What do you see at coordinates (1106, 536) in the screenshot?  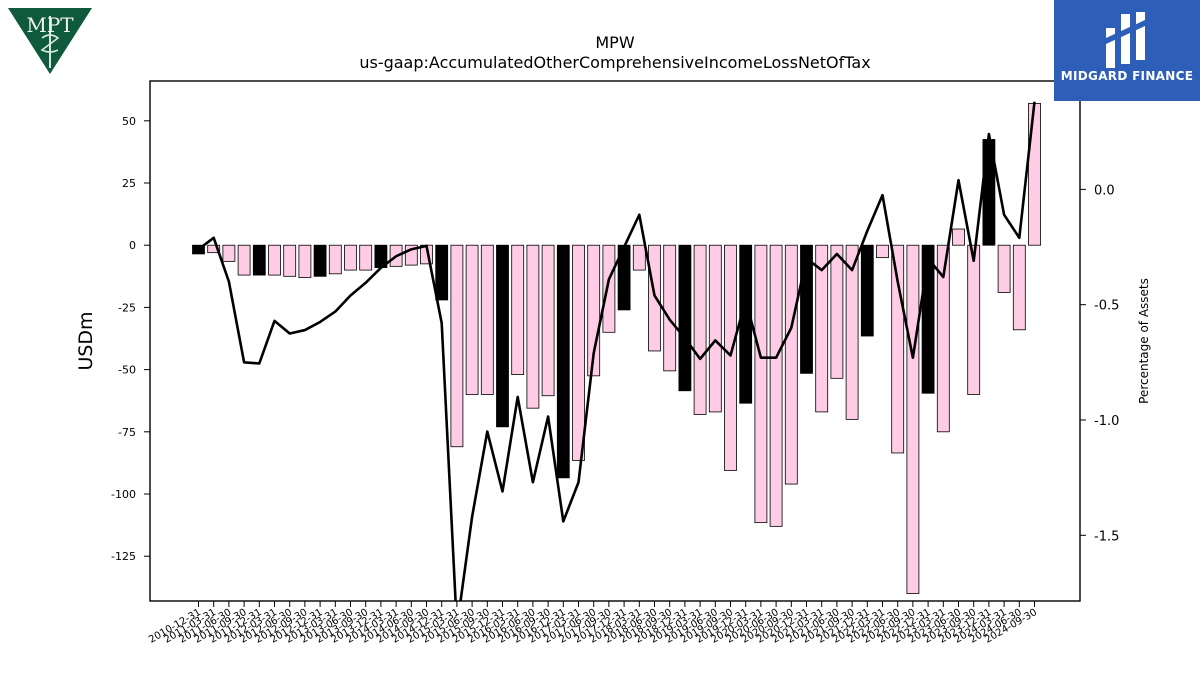 I see `y2-tick-label: -1.5` at bounding box center [1106, 536].